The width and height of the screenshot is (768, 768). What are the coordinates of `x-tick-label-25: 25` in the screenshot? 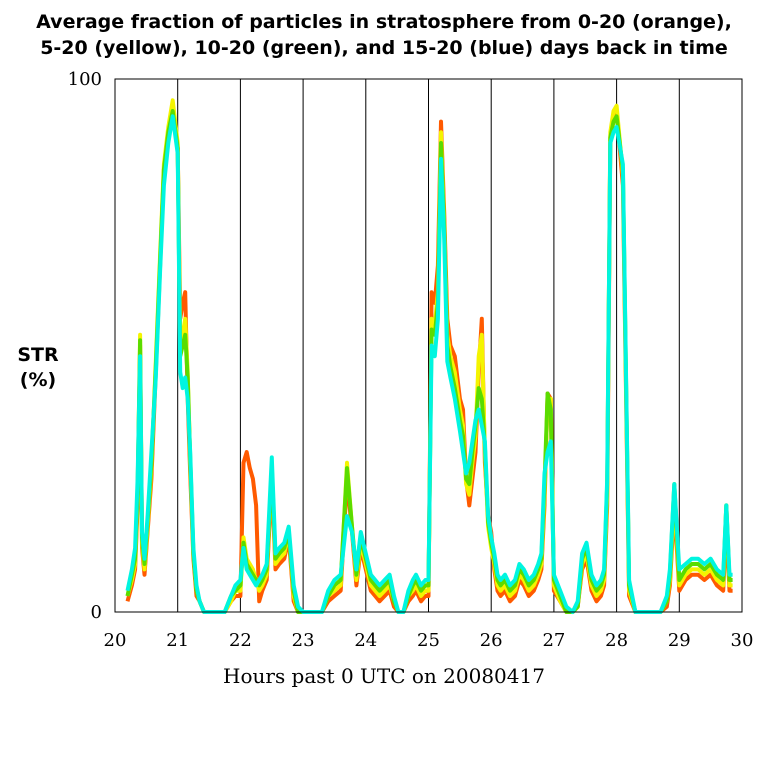 It's located at (428, 640).